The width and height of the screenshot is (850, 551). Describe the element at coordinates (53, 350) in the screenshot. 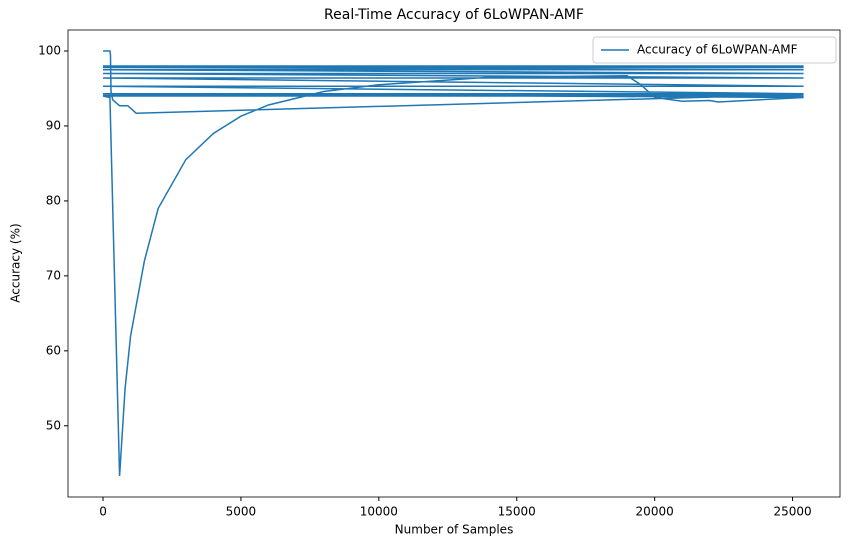

I see `y-tick-label: 60` at that location.